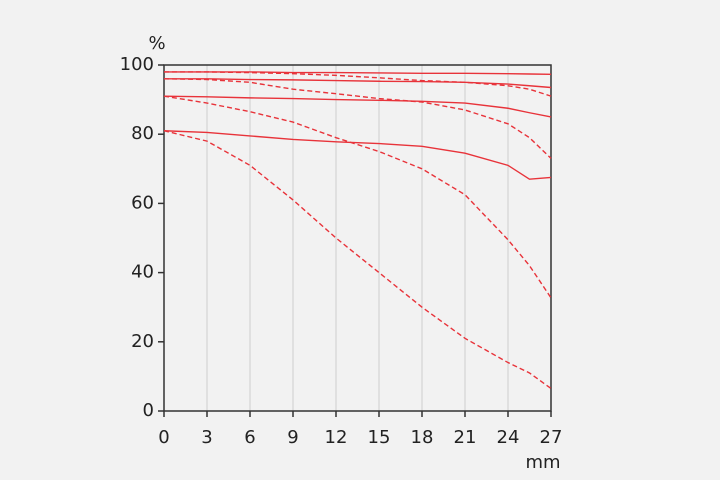  I want to click on y-axis-label: %, so click(156, 43).